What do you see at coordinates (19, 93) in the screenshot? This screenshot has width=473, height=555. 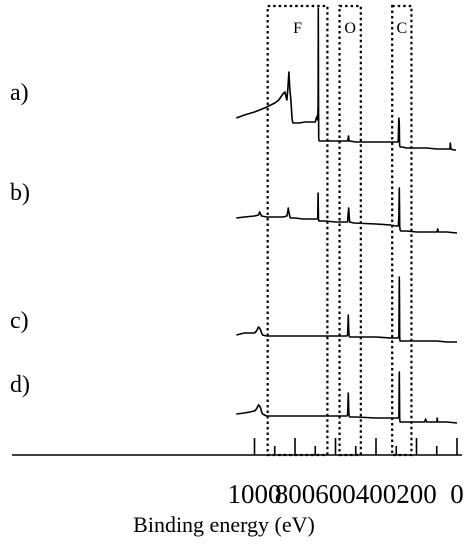 I see `spectrum-label-0: a)` at bounding box center [19, 93].